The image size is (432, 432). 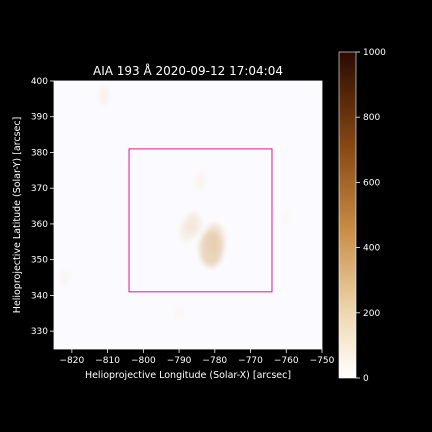 What do you see at coordinates (107, 361) in the screenshot?
I see `x-tick-label: −810` at bounding box center [107, 361].